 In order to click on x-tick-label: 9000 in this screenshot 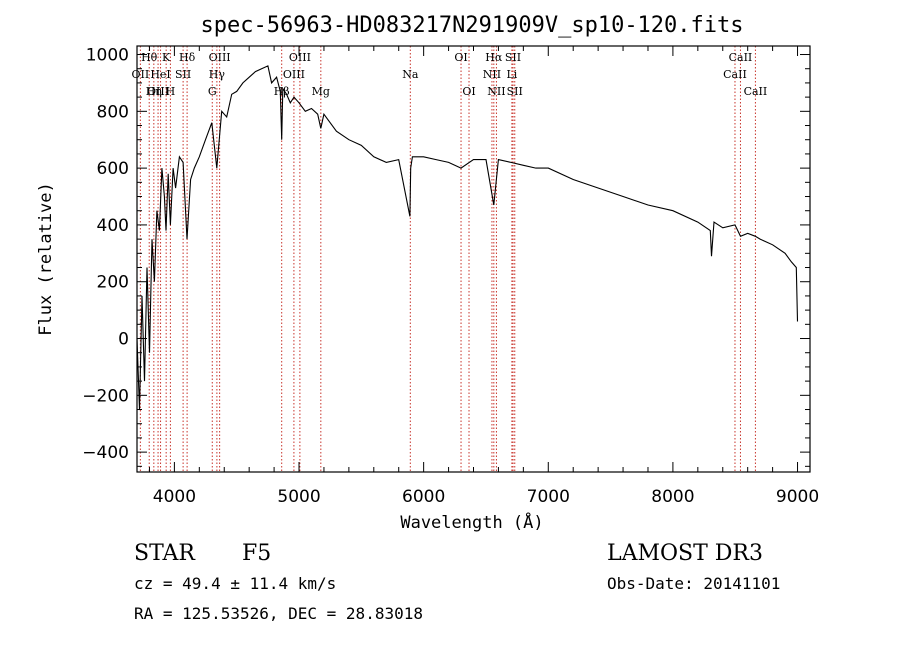, I will do `click(797, 497)`.